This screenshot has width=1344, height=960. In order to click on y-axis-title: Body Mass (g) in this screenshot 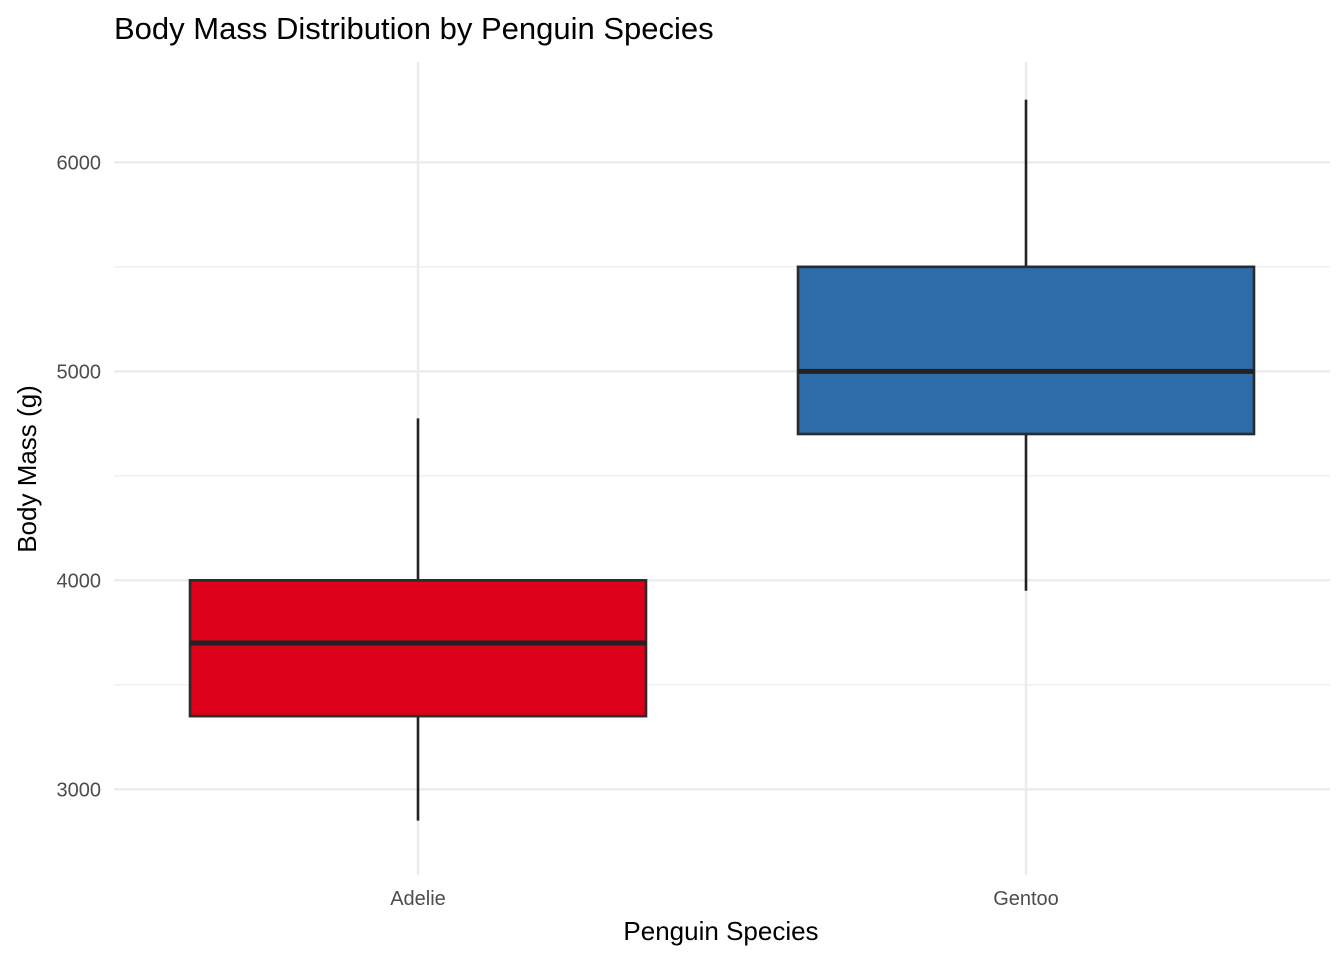, I will do `click(27, 469)`.